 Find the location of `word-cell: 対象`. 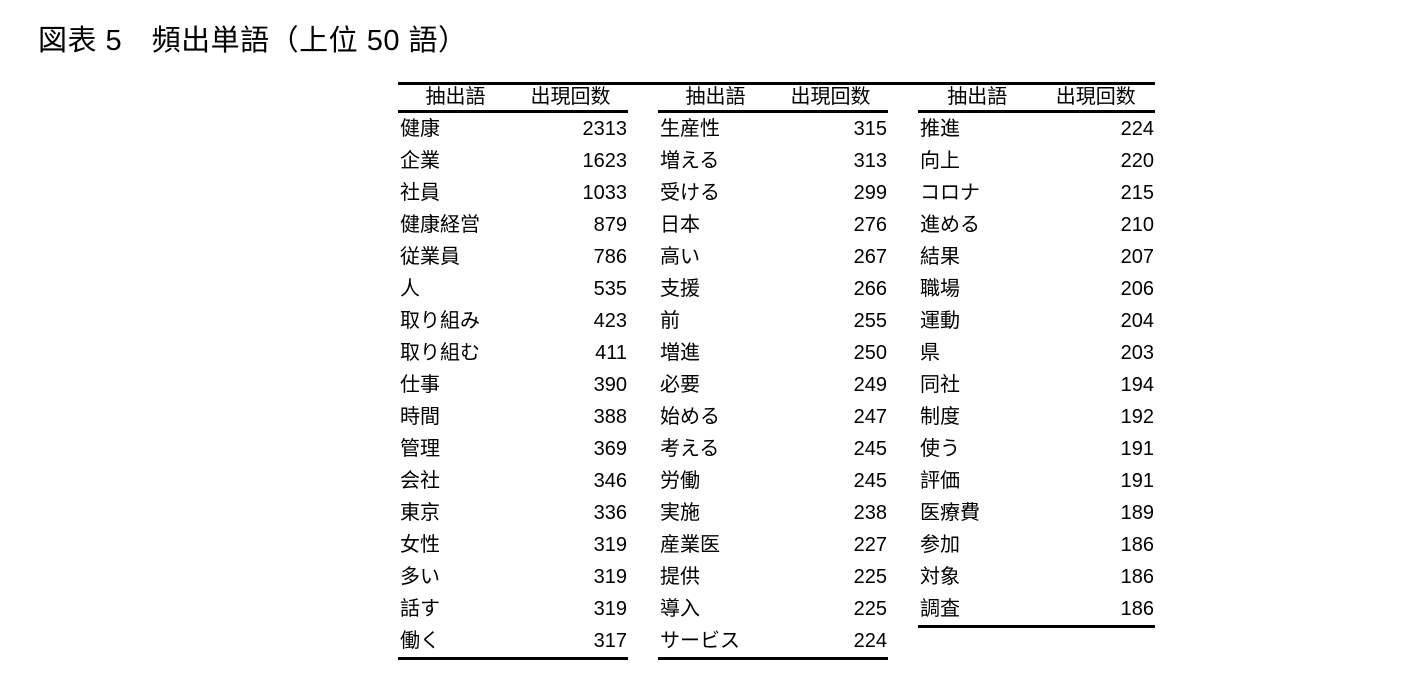

word-cell: 対象 is located at coordinates (940, 577).